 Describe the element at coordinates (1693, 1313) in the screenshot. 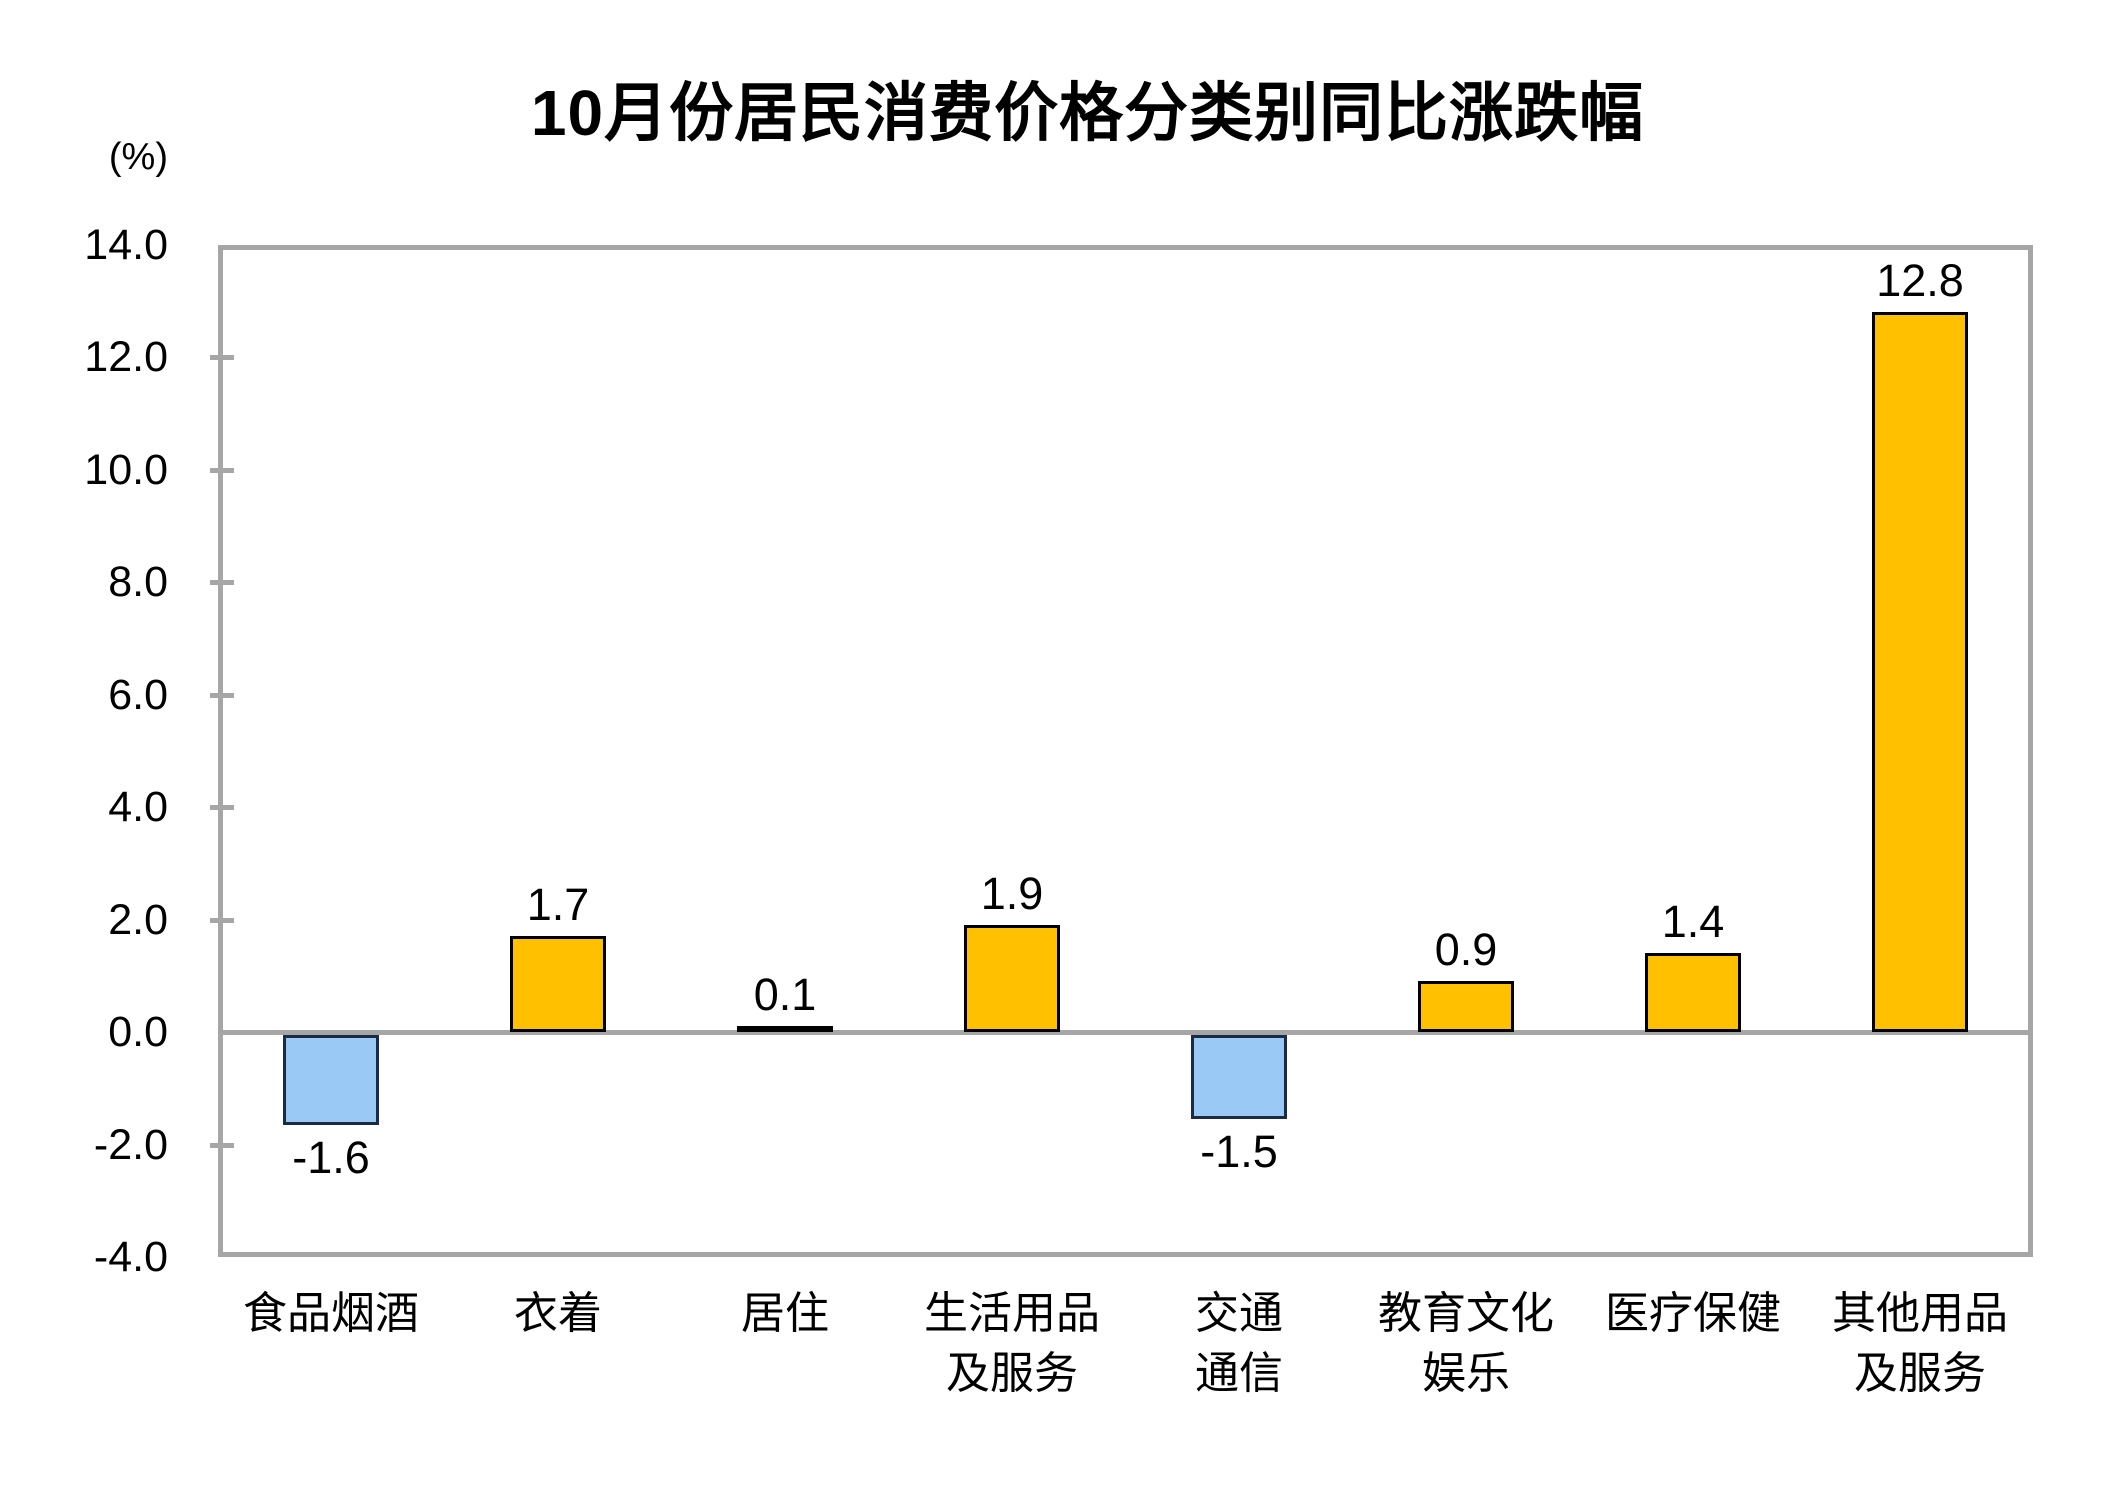

I see `x-axis-category-label: 医疗保健` at that location.